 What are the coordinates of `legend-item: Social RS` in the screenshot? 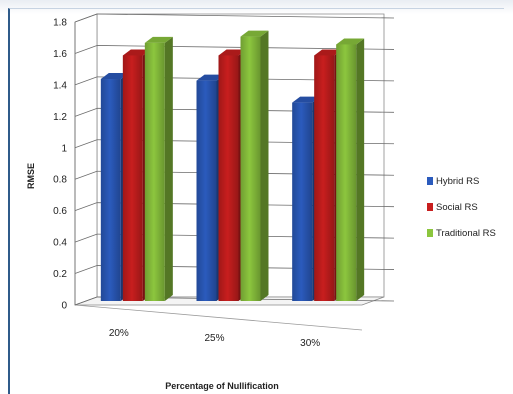 It's located at (452, 207).